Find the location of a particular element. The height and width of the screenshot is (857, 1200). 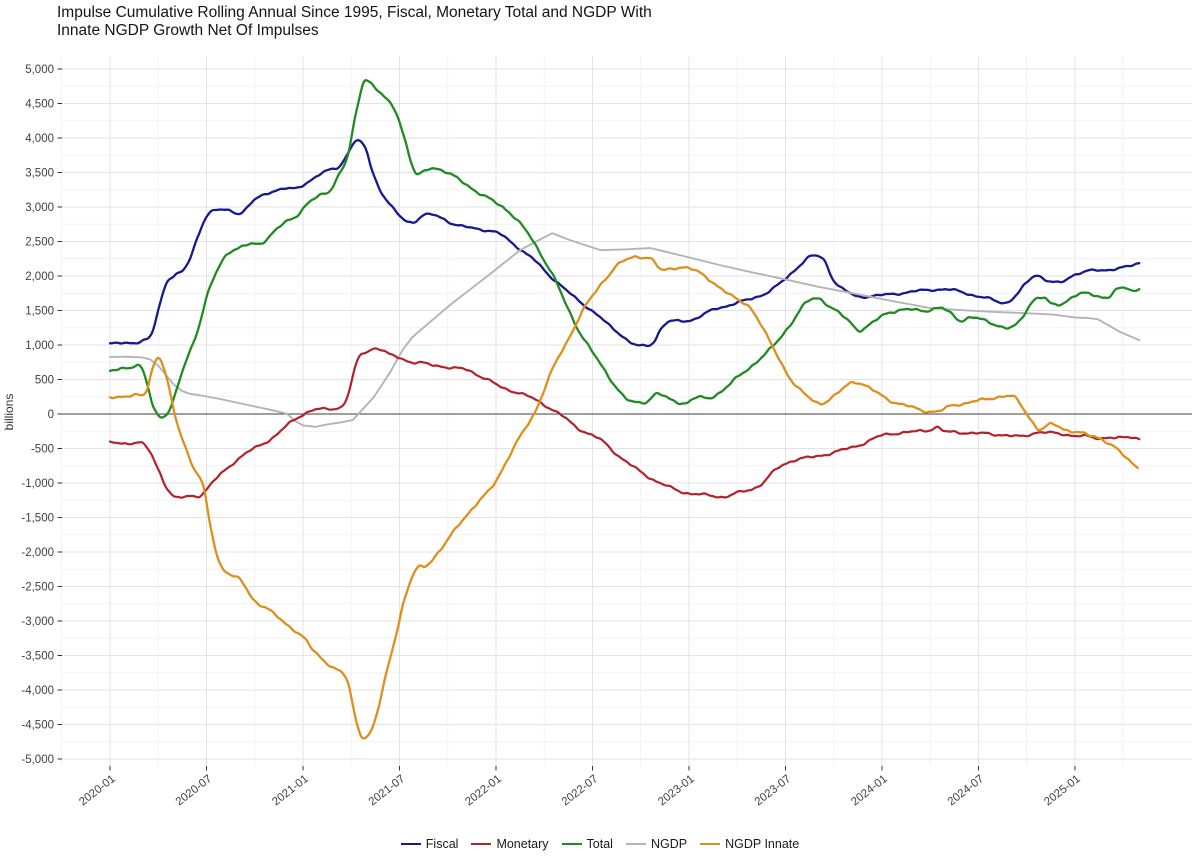

x-tick-label: 2024-01 is located at coordinates (869, 790).